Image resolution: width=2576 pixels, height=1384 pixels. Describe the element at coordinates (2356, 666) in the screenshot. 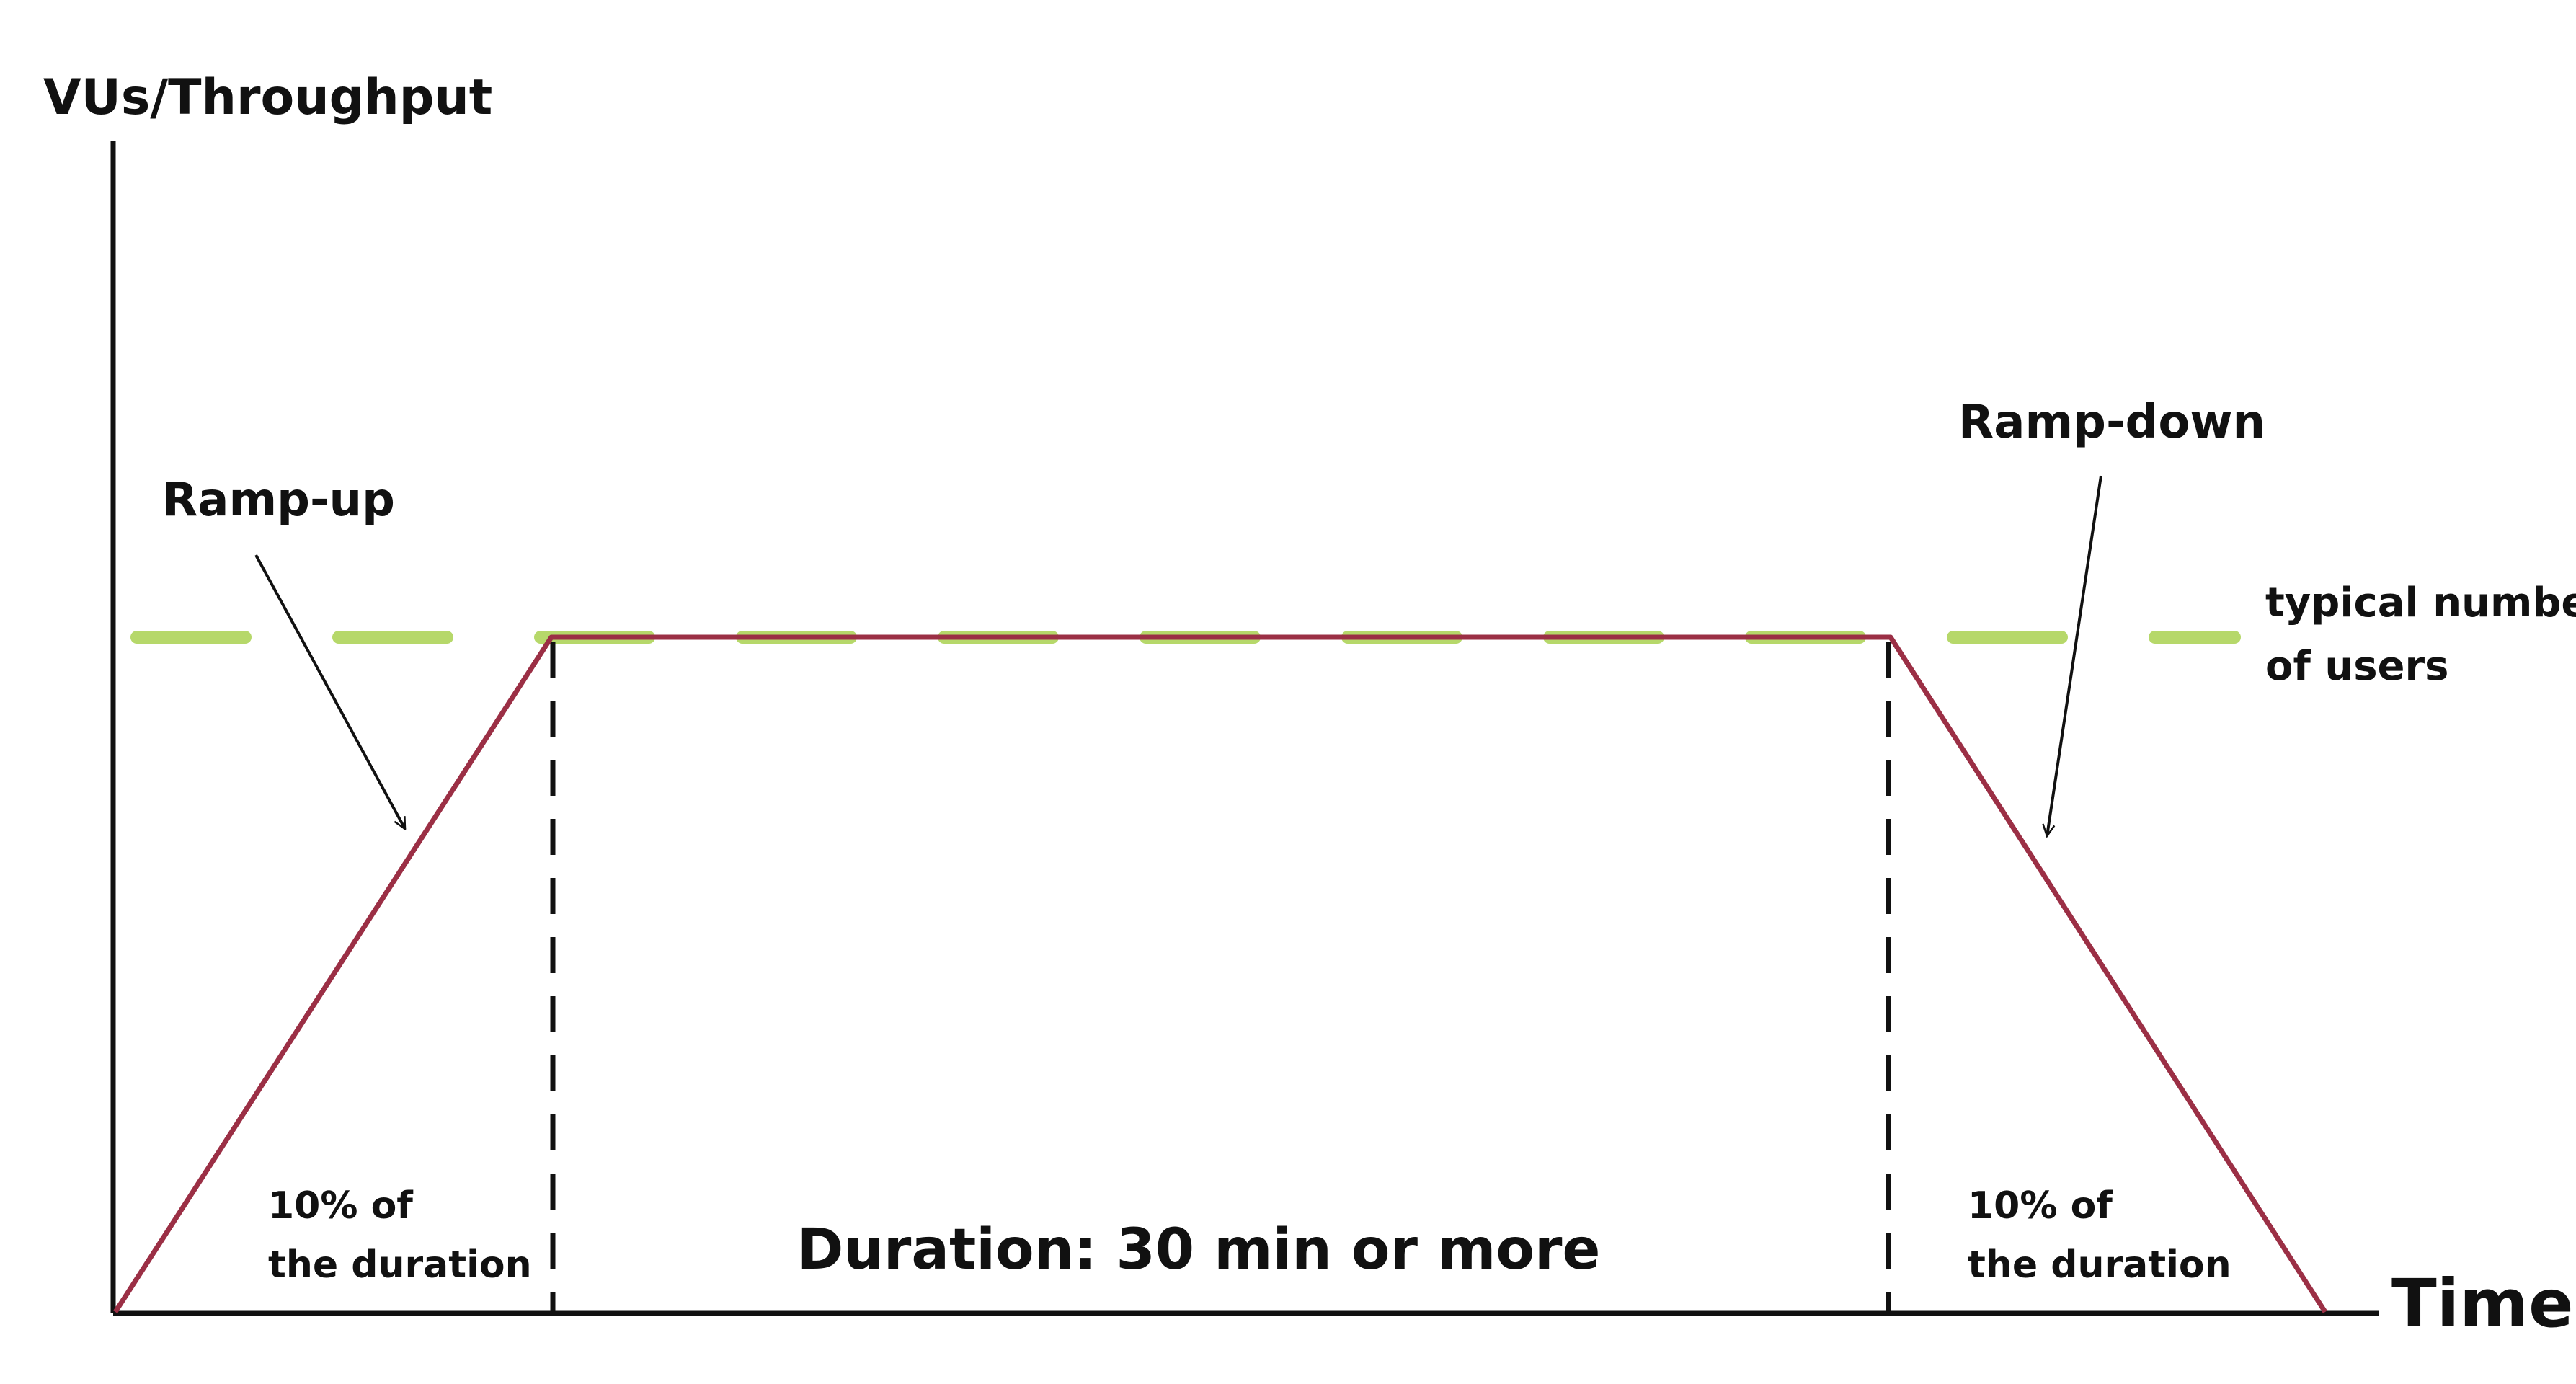

I see `typical-users-label-line2: of users` at that location.